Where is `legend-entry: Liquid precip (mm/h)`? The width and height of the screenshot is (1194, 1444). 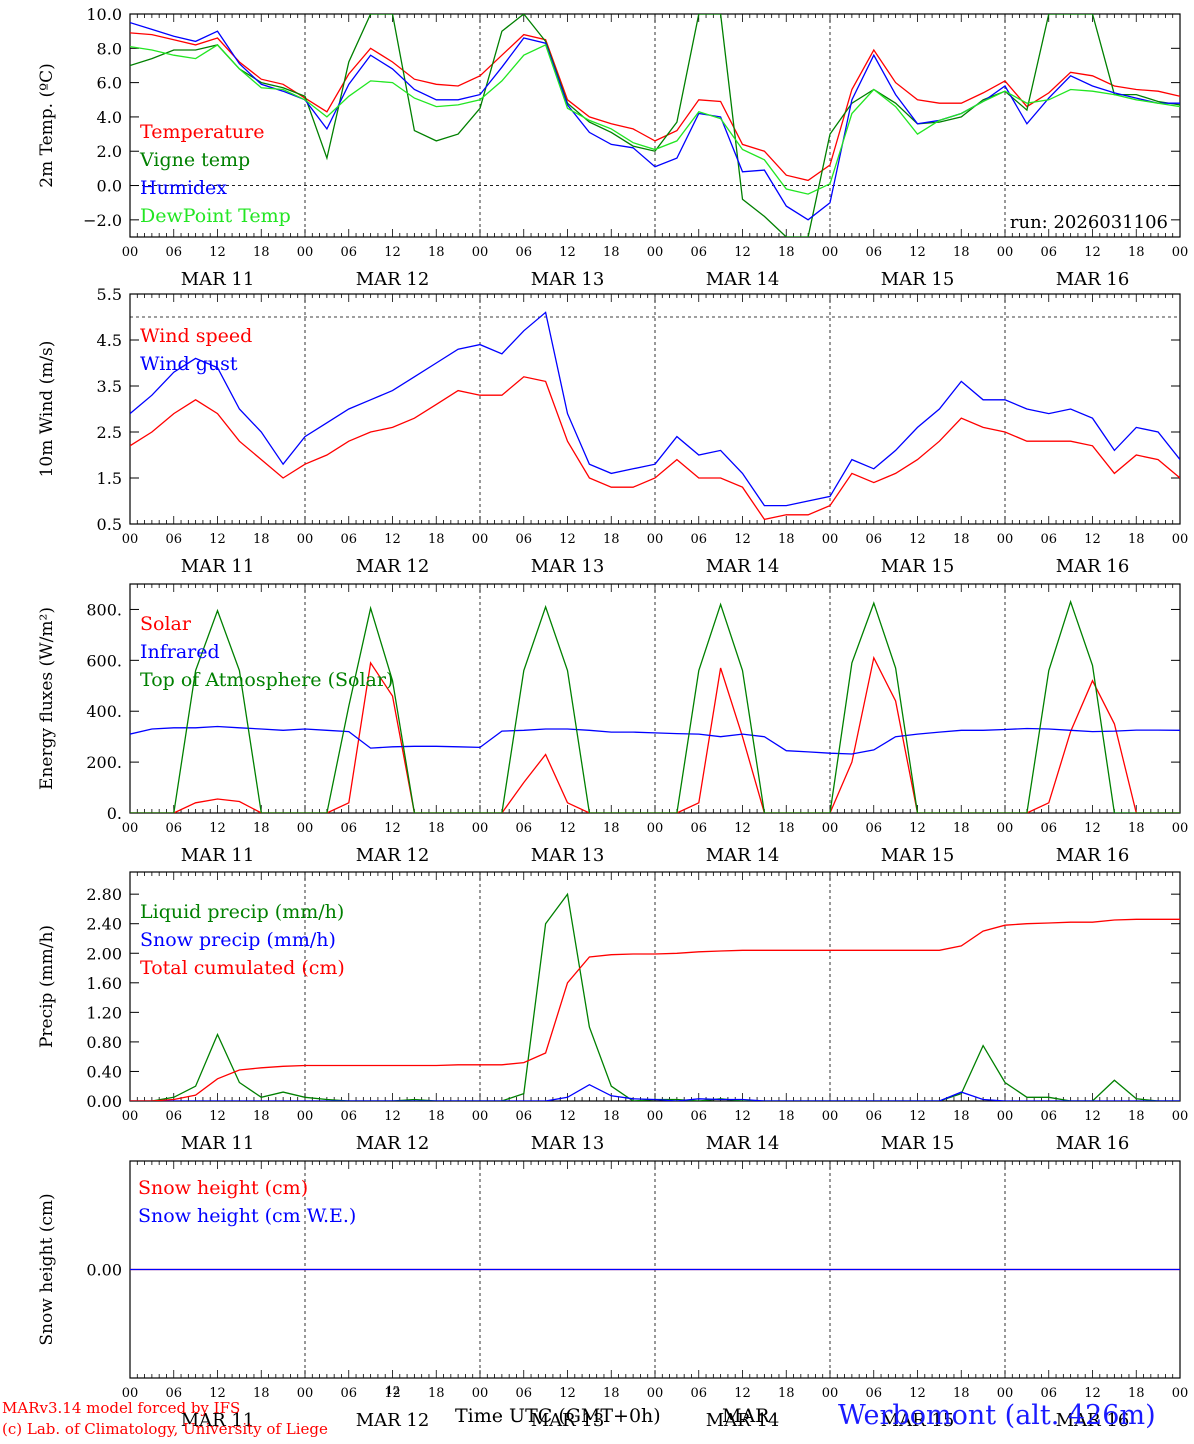
legend-entry: Liquid precip (mm/h) is located at coordinates (242, 912).